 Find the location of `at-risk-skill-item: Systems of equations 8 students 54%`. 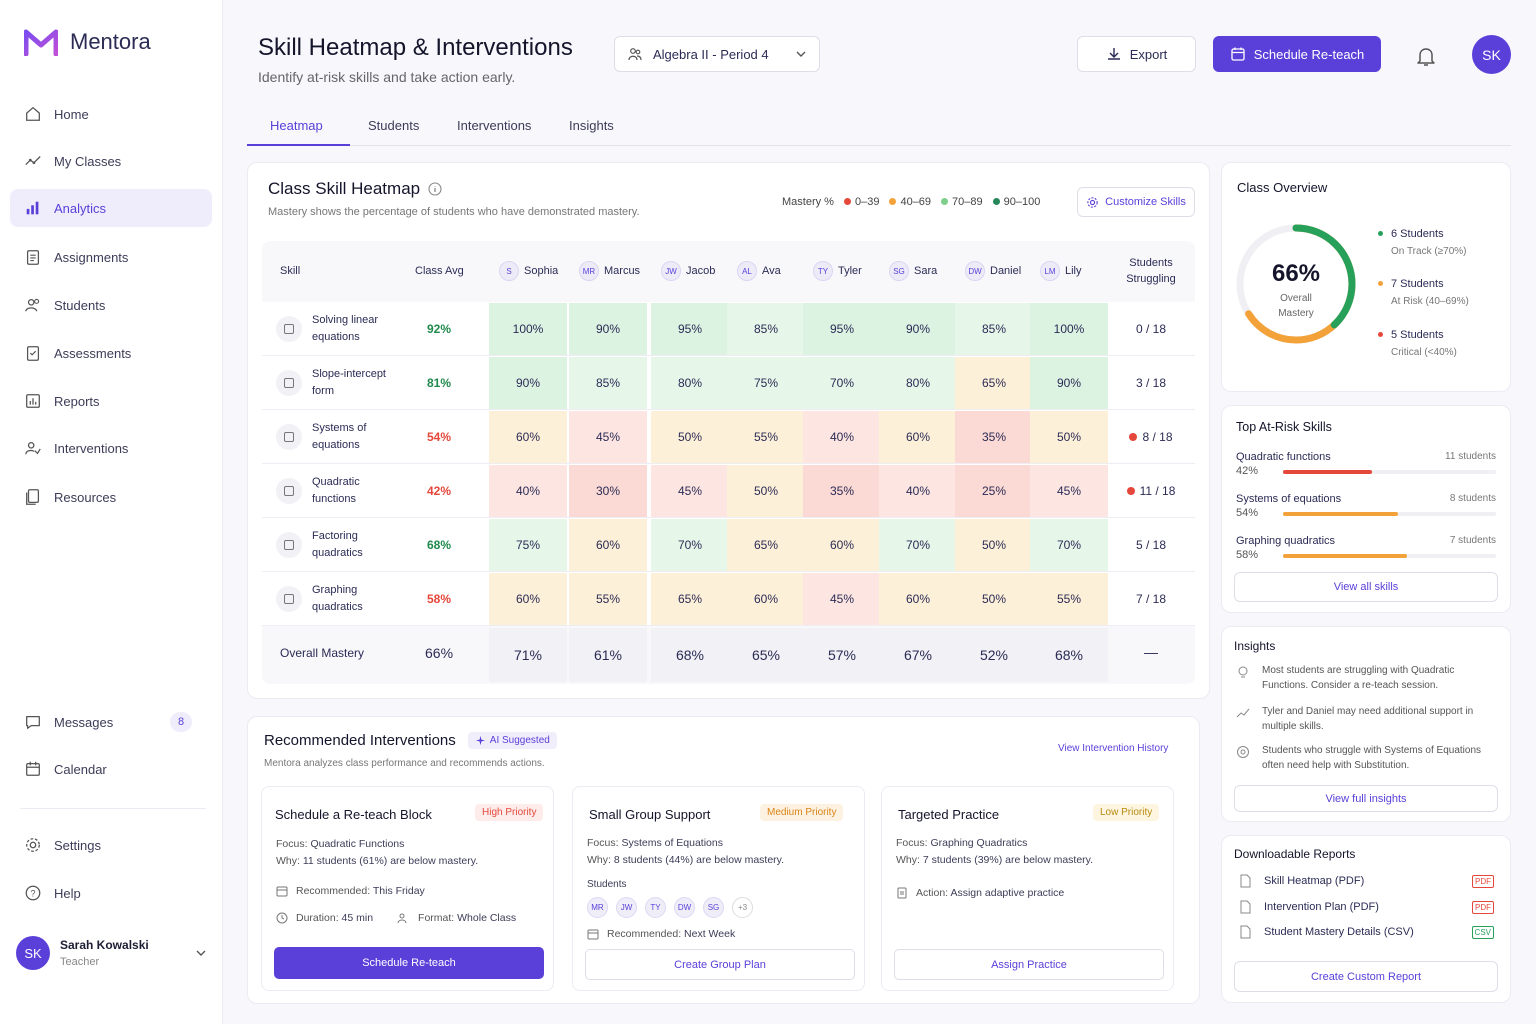

at-risk-skill-item: Systems of equations 8 students 54% is located at coordinates (1366, 506).